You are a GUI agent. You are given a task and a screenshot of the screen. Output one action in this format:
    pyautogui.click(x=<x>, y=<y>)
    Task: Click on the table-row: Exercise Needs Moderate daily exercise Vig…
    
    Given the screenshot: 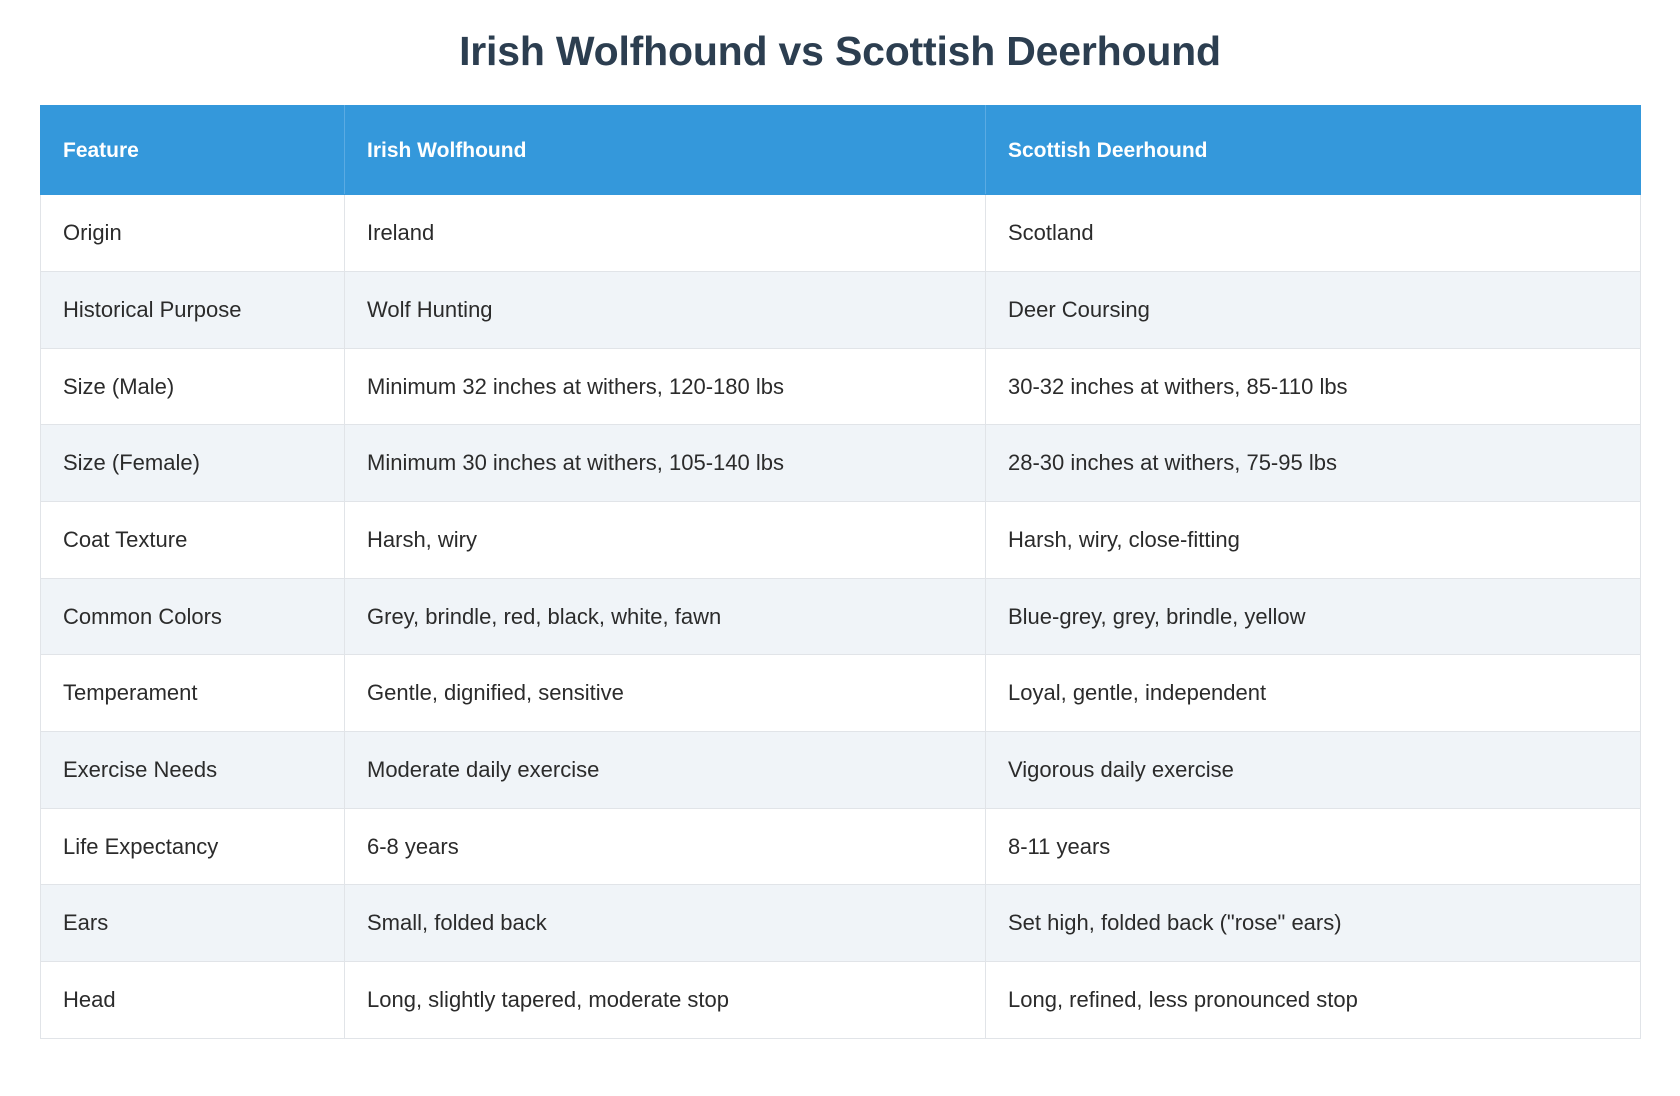 What is the action you would take?
    pyautogui.click(x=840, y=770)
    